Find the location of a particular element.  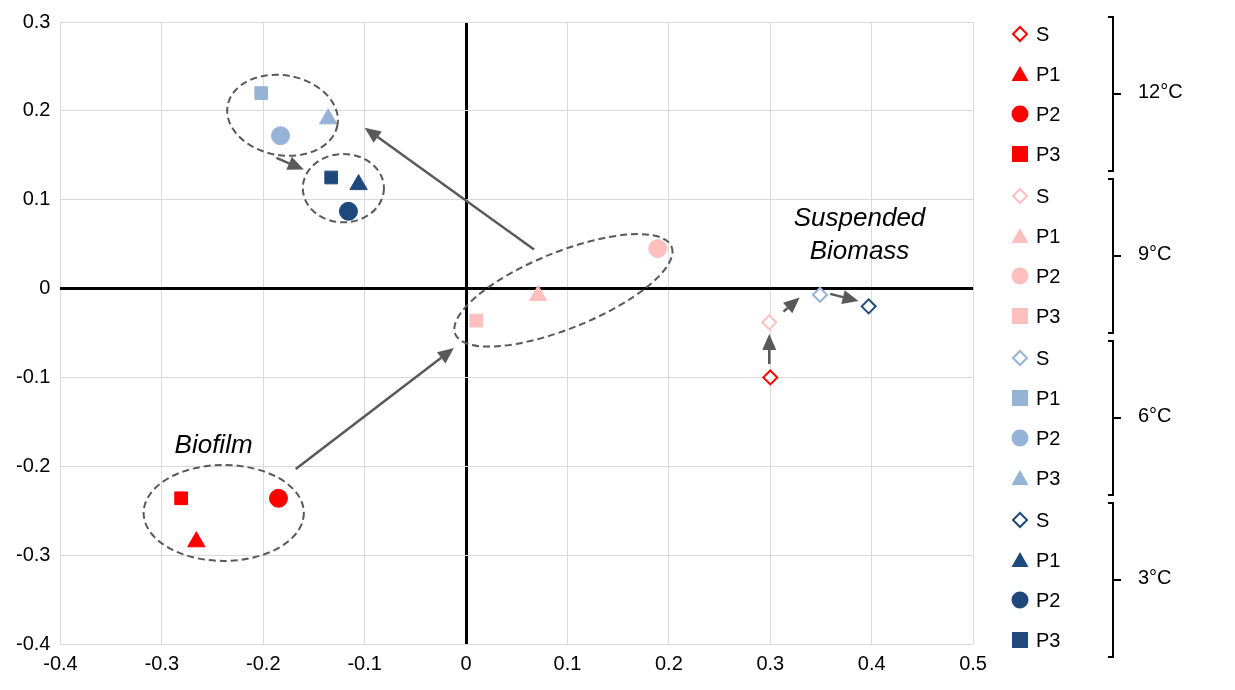

annotation: Suspended Biomass is located at coordinates (859, 233).